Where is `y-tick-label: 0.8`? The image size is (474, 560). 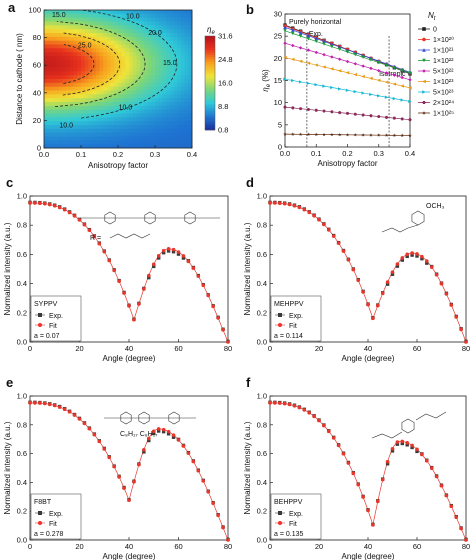
y-tick-label: 0.8 is located at coordinates (22, 424).